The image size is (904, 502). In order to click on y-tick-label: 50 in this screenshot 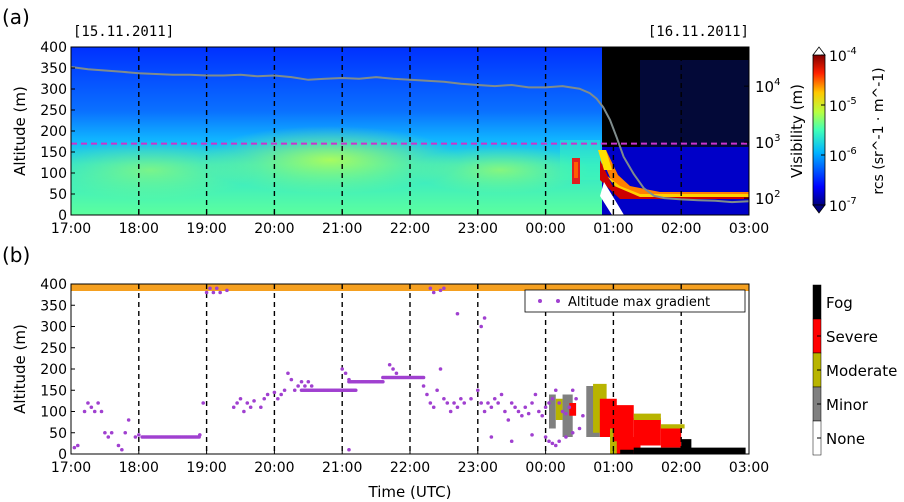, I will do `click(58, 434)`.